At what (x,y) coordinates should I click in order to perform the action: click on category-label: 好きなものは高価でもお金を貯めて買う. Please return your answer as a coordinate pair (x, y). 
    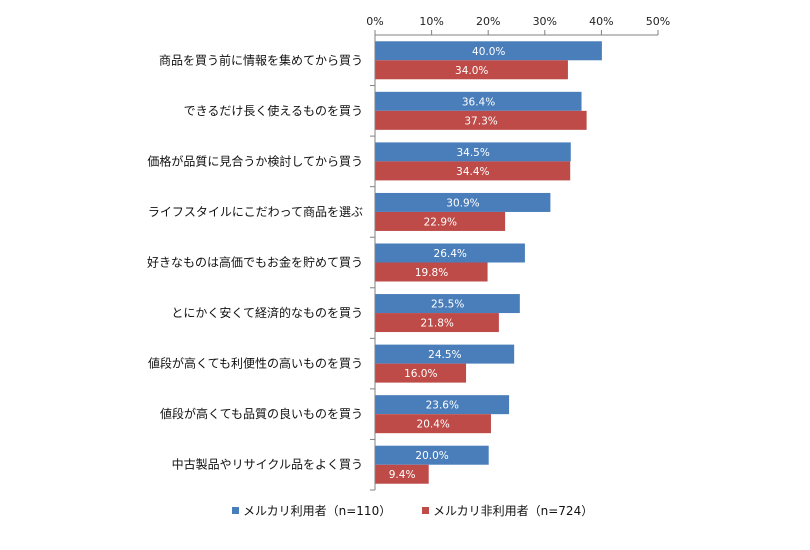
    Looking at the image, I should click on (255, 262).